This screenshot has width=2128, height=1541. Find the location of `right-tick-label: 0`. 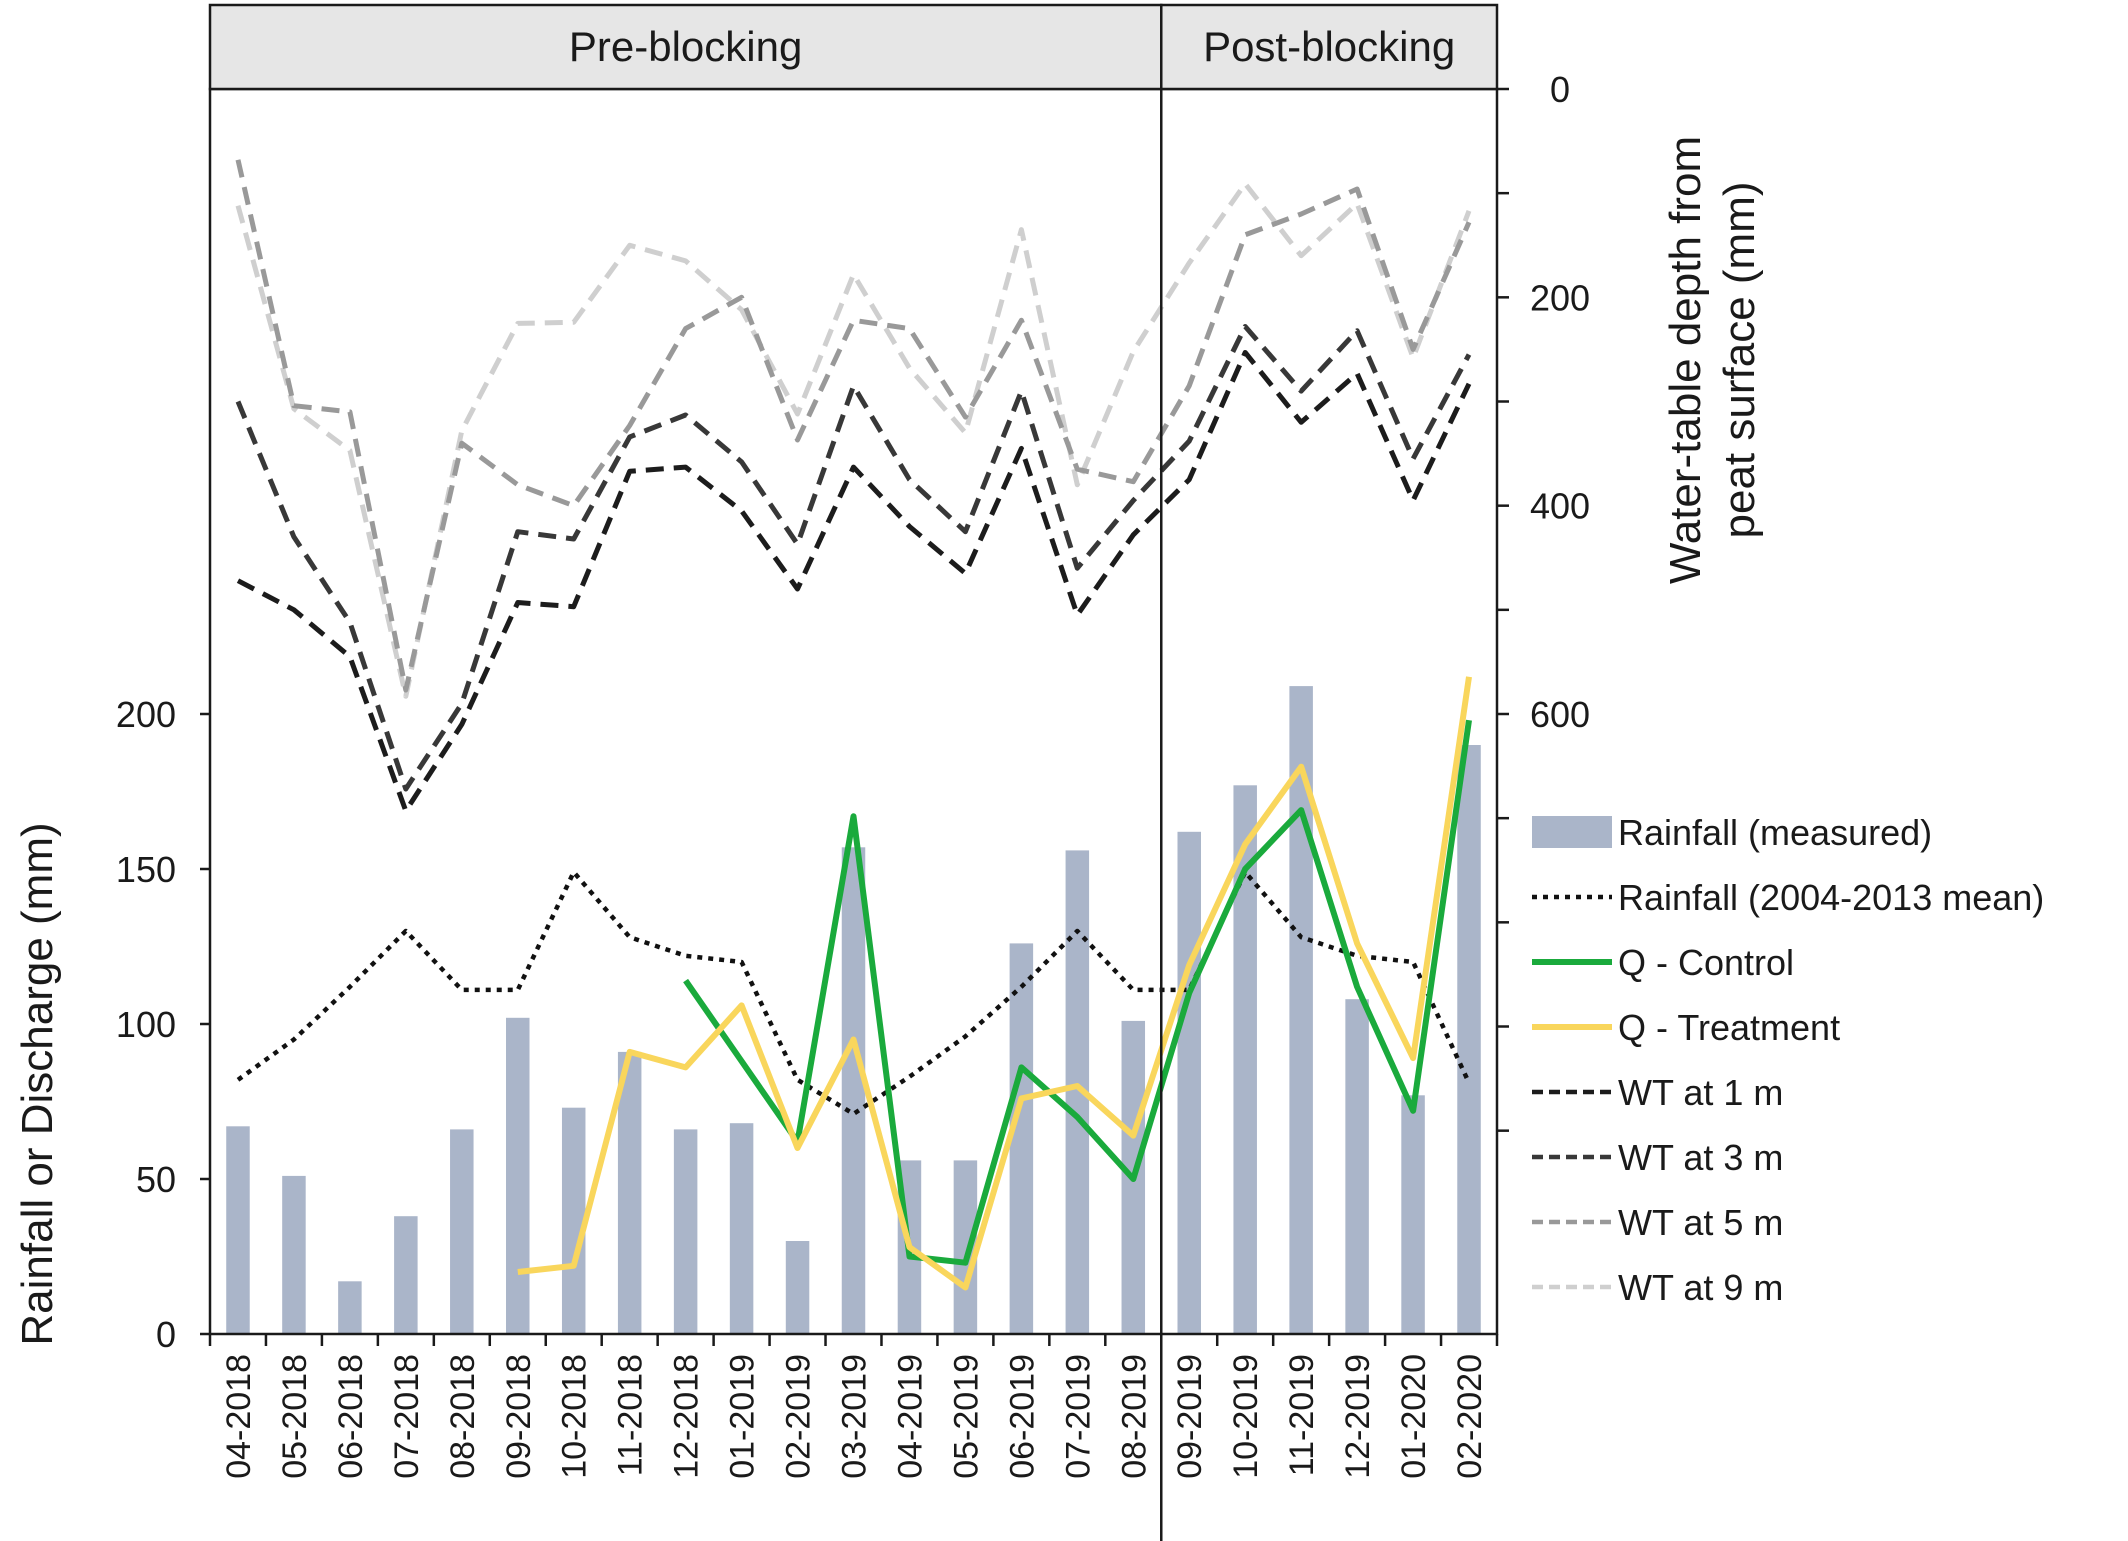

right-tick-label: 0 is located at coordinates (1560, 89).